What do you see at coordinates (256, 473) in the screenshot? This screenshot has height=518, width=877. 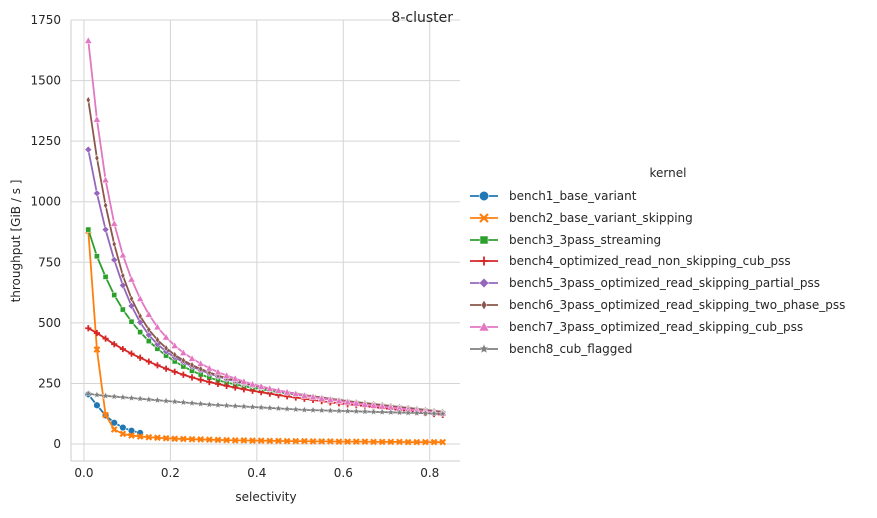 I see `x-tick-label: 0.4` at bounding box center [256, 473].